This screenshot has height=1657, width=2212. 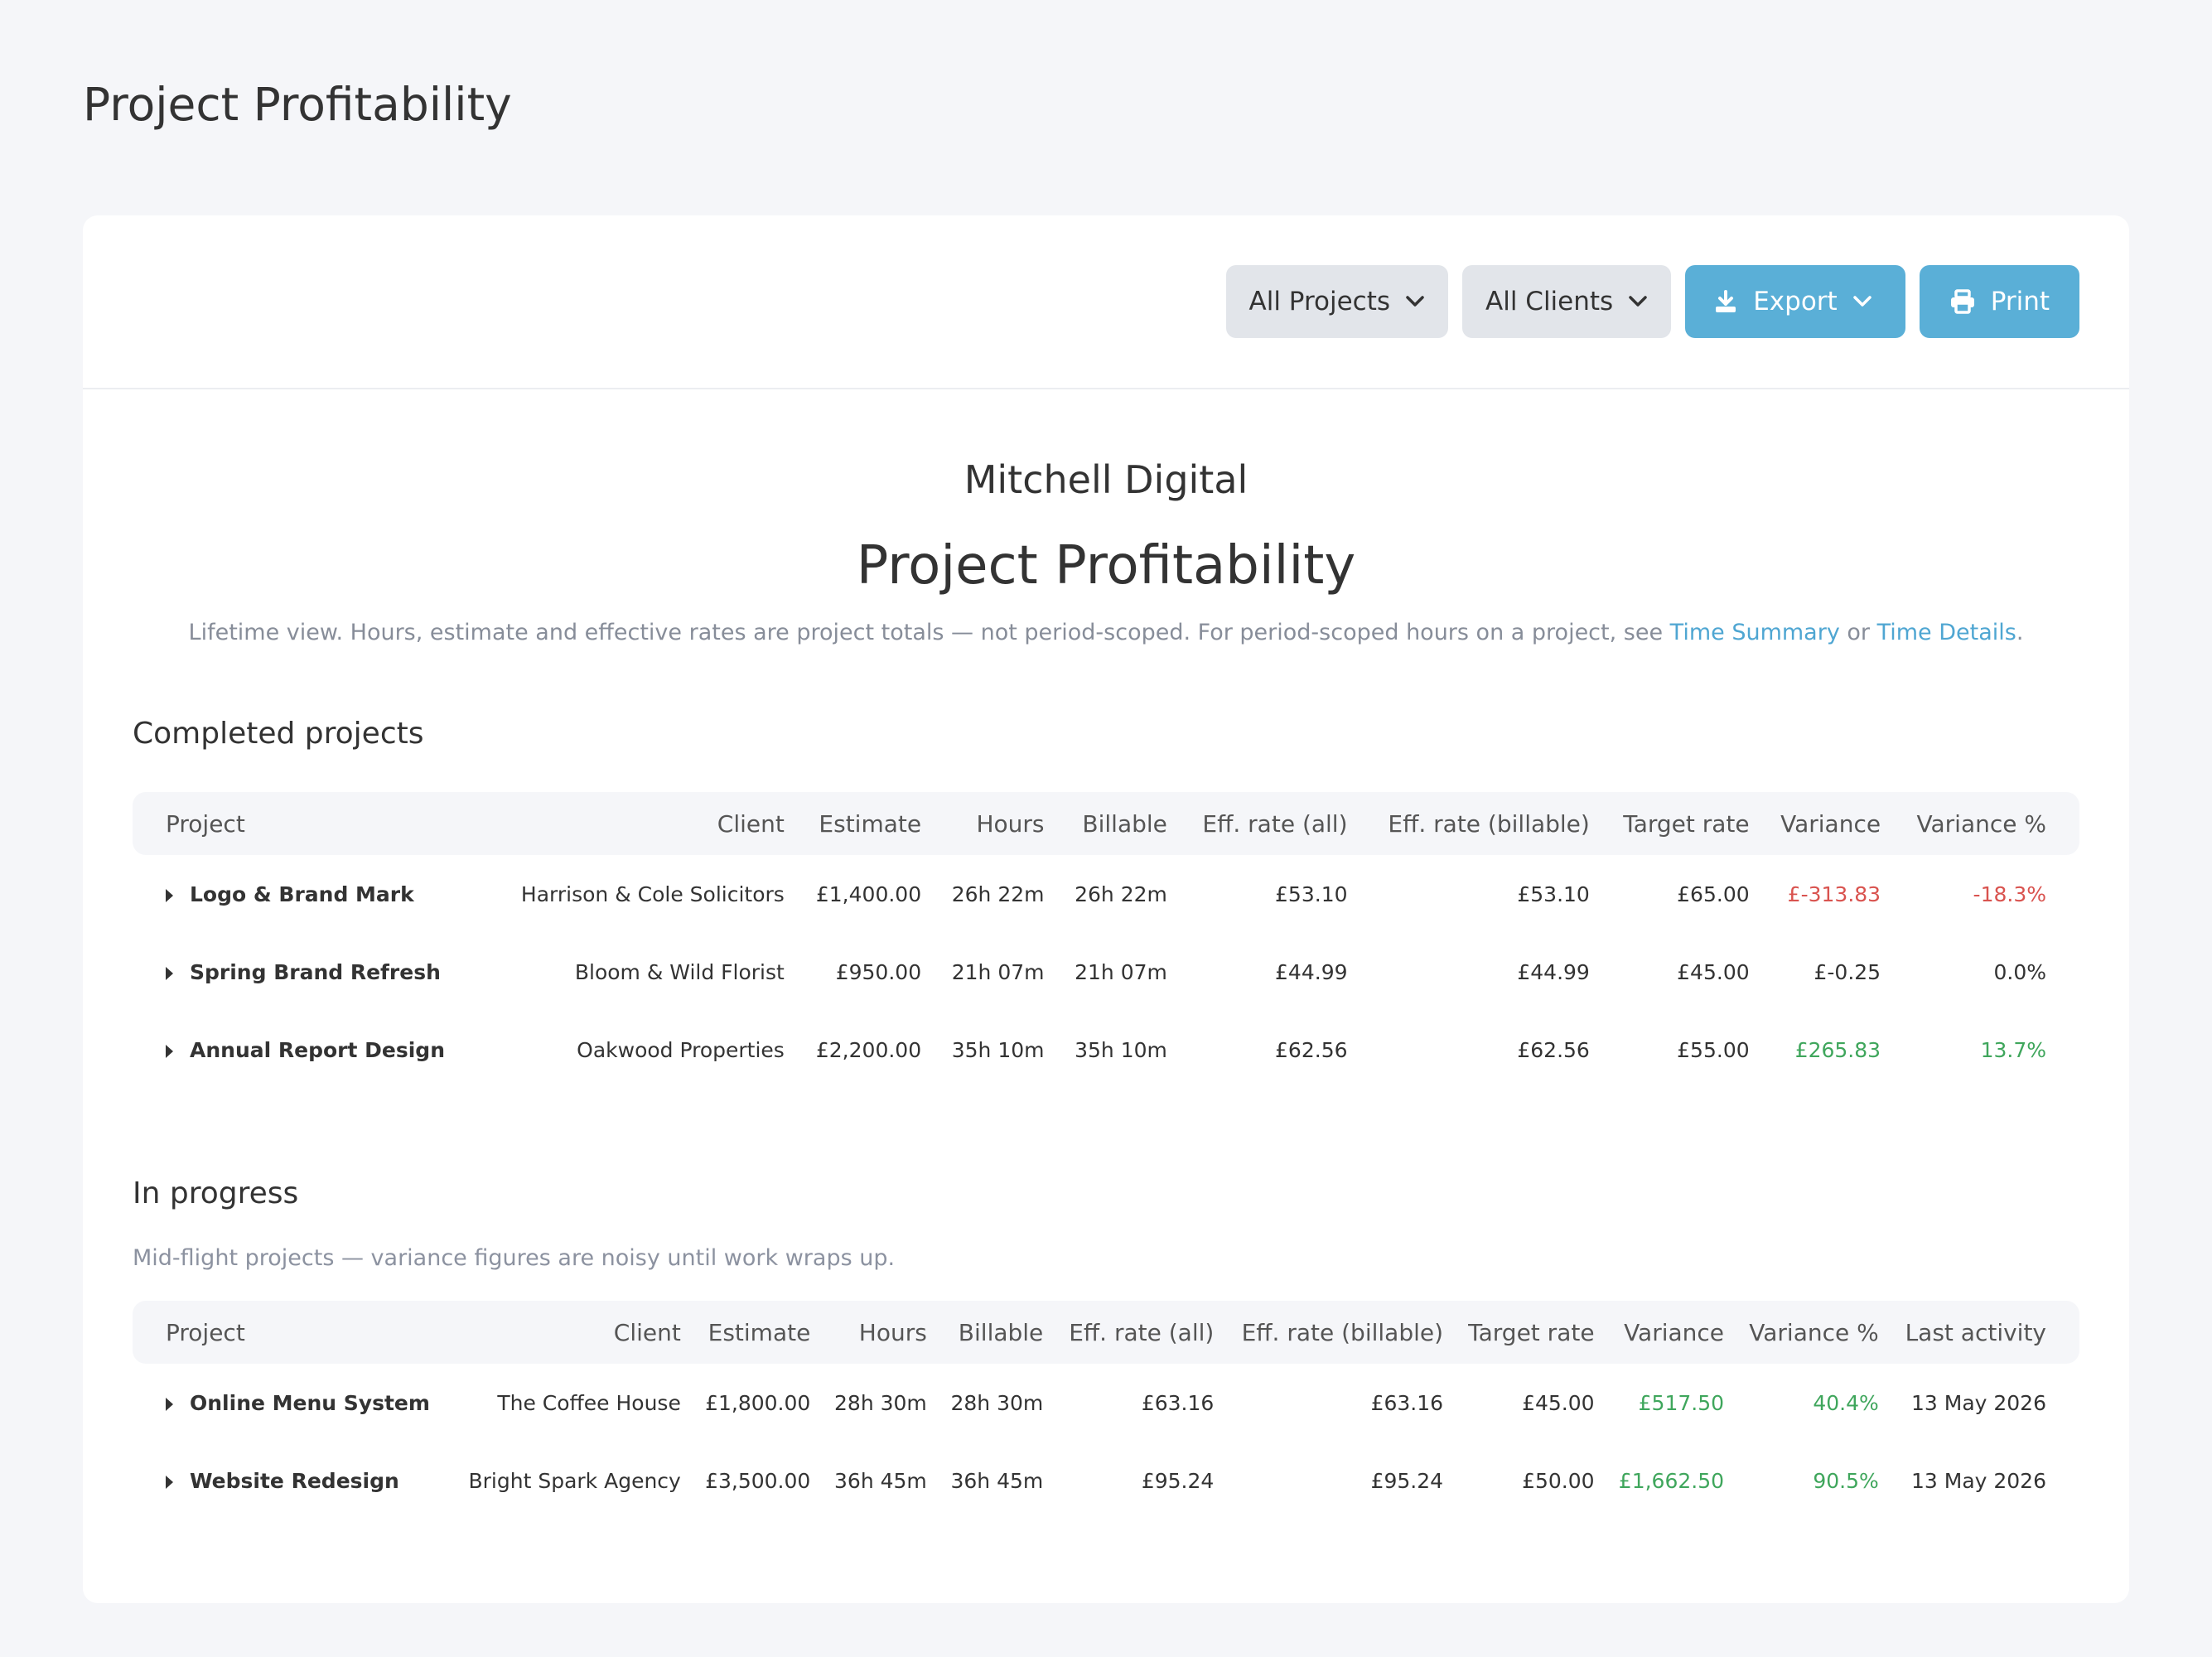 I want to click on cell-project: Annual Report Design, so click(x=309, y=1050).